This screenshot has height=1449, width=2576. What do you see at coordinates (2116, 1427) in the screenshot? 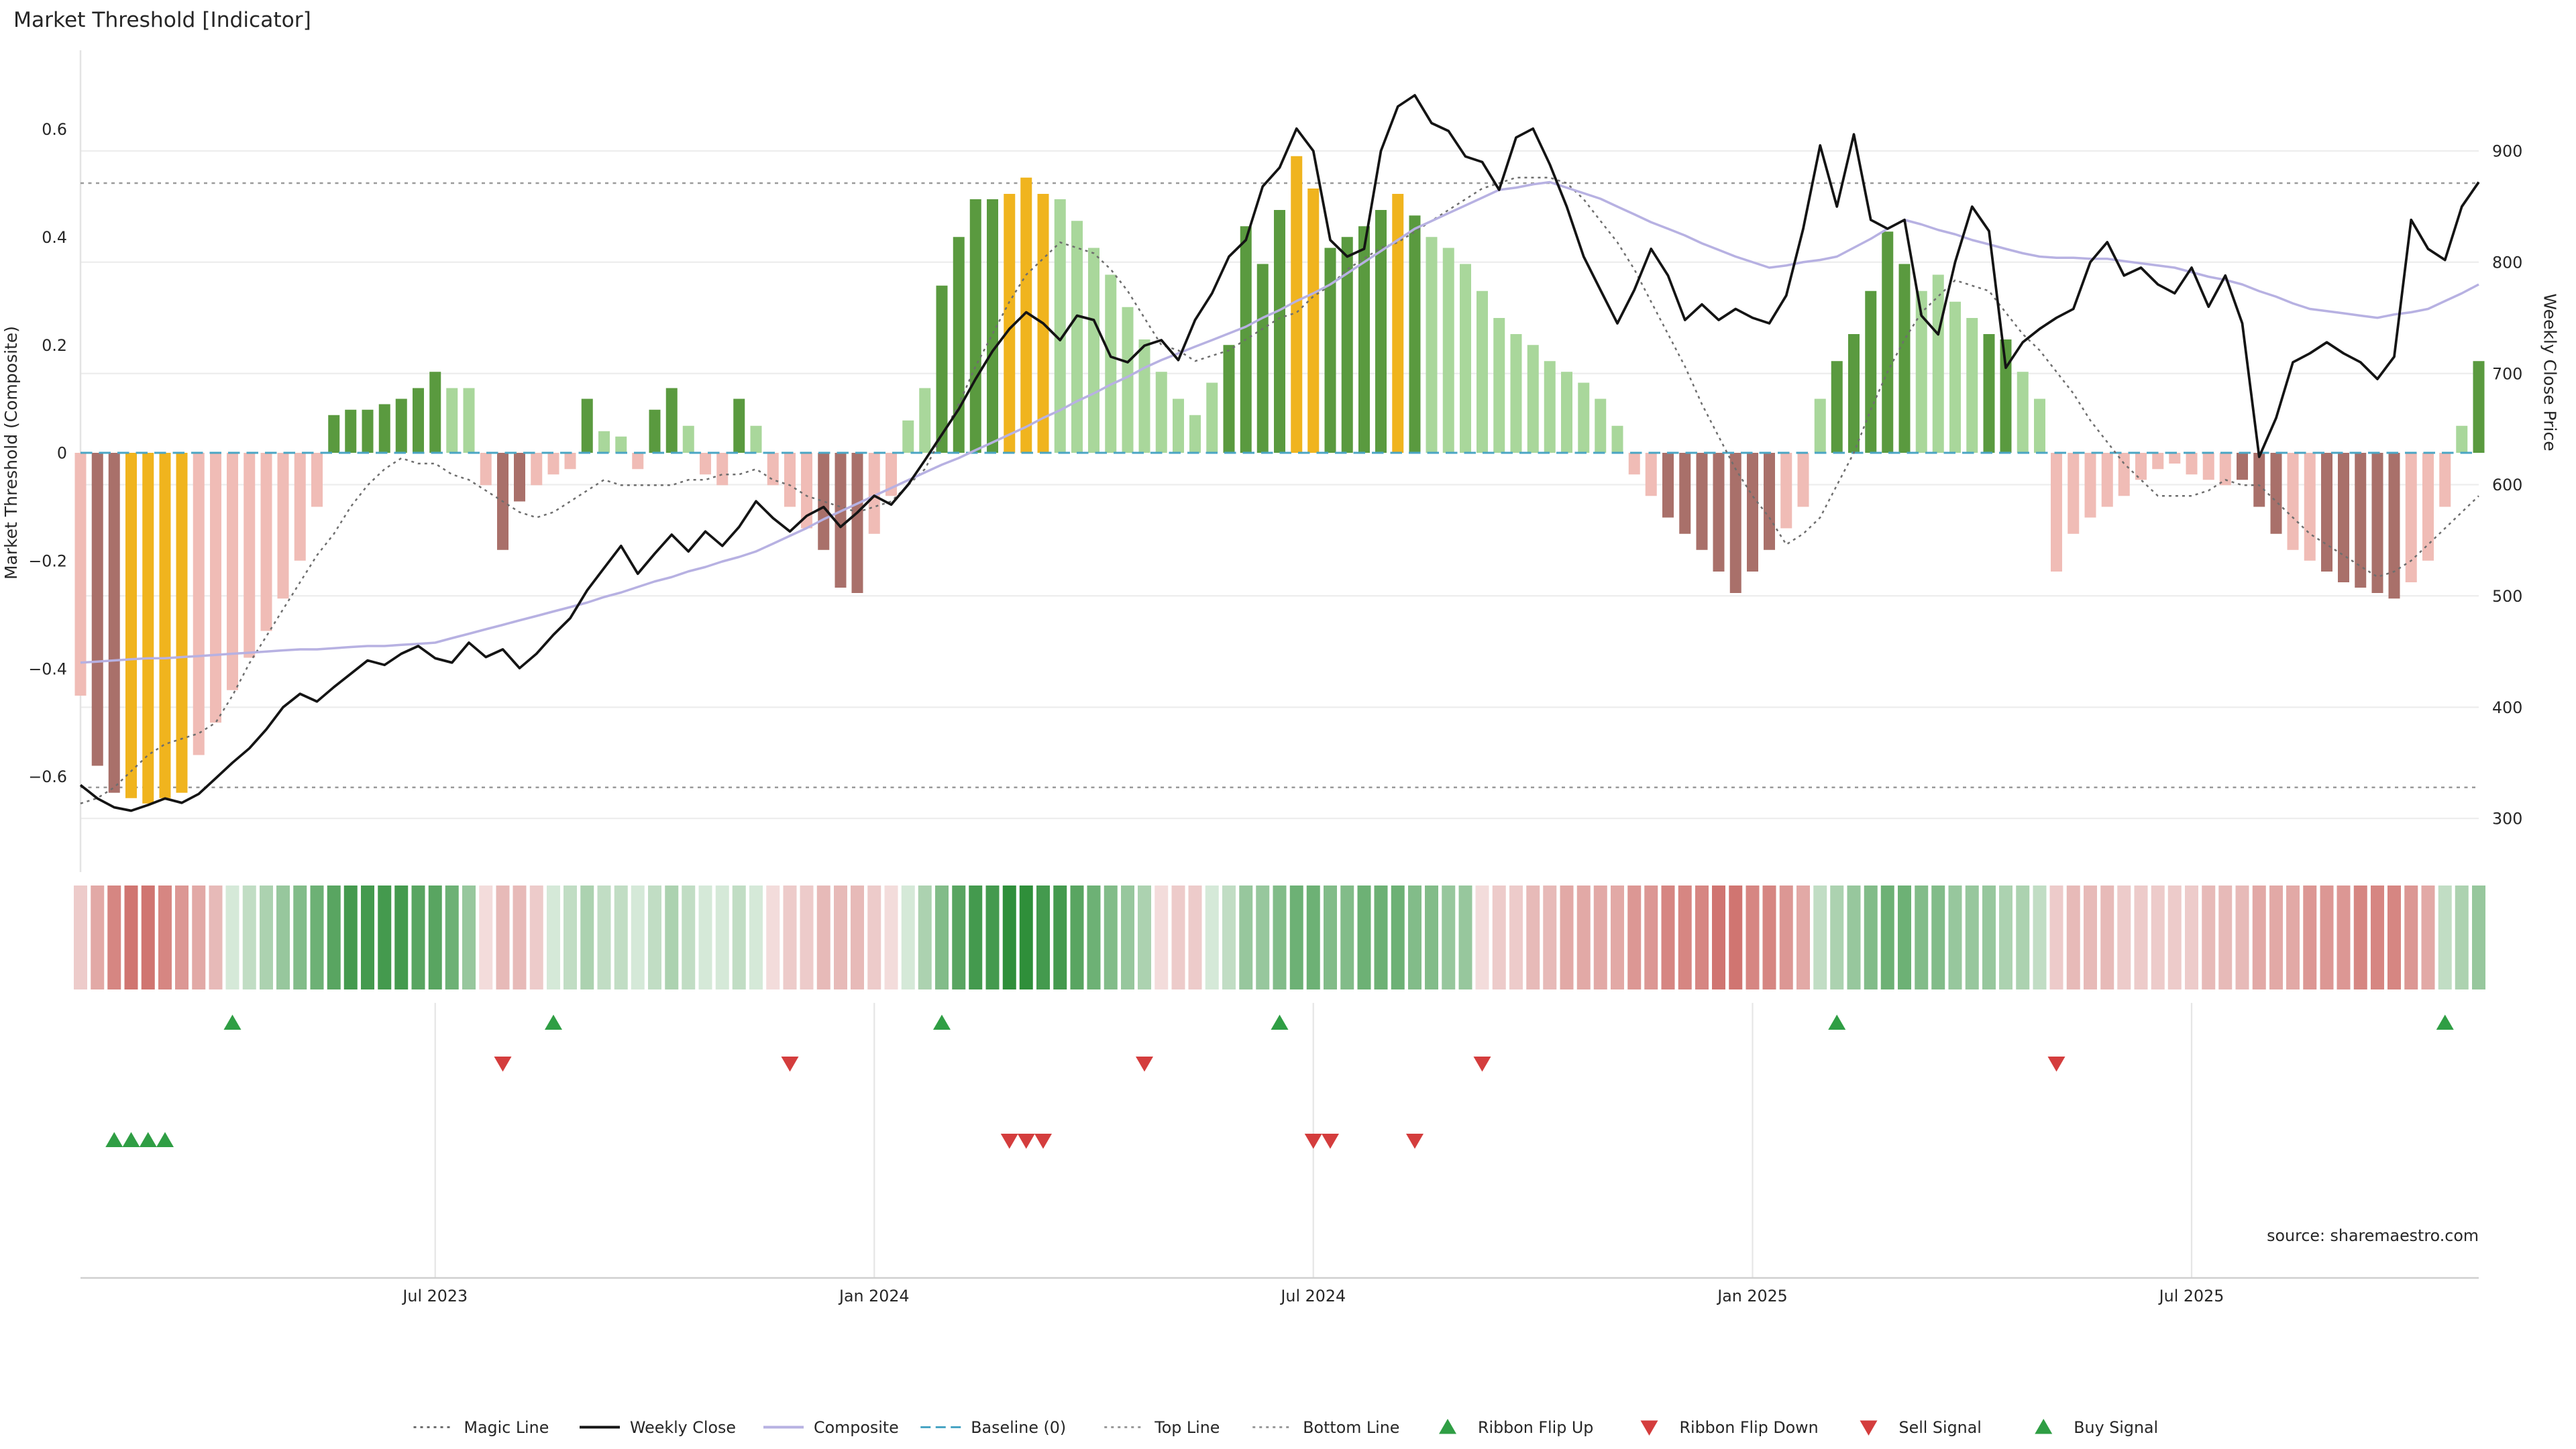
I see `legend-label: Buy Signal` at bounding box center [2116, 1427].